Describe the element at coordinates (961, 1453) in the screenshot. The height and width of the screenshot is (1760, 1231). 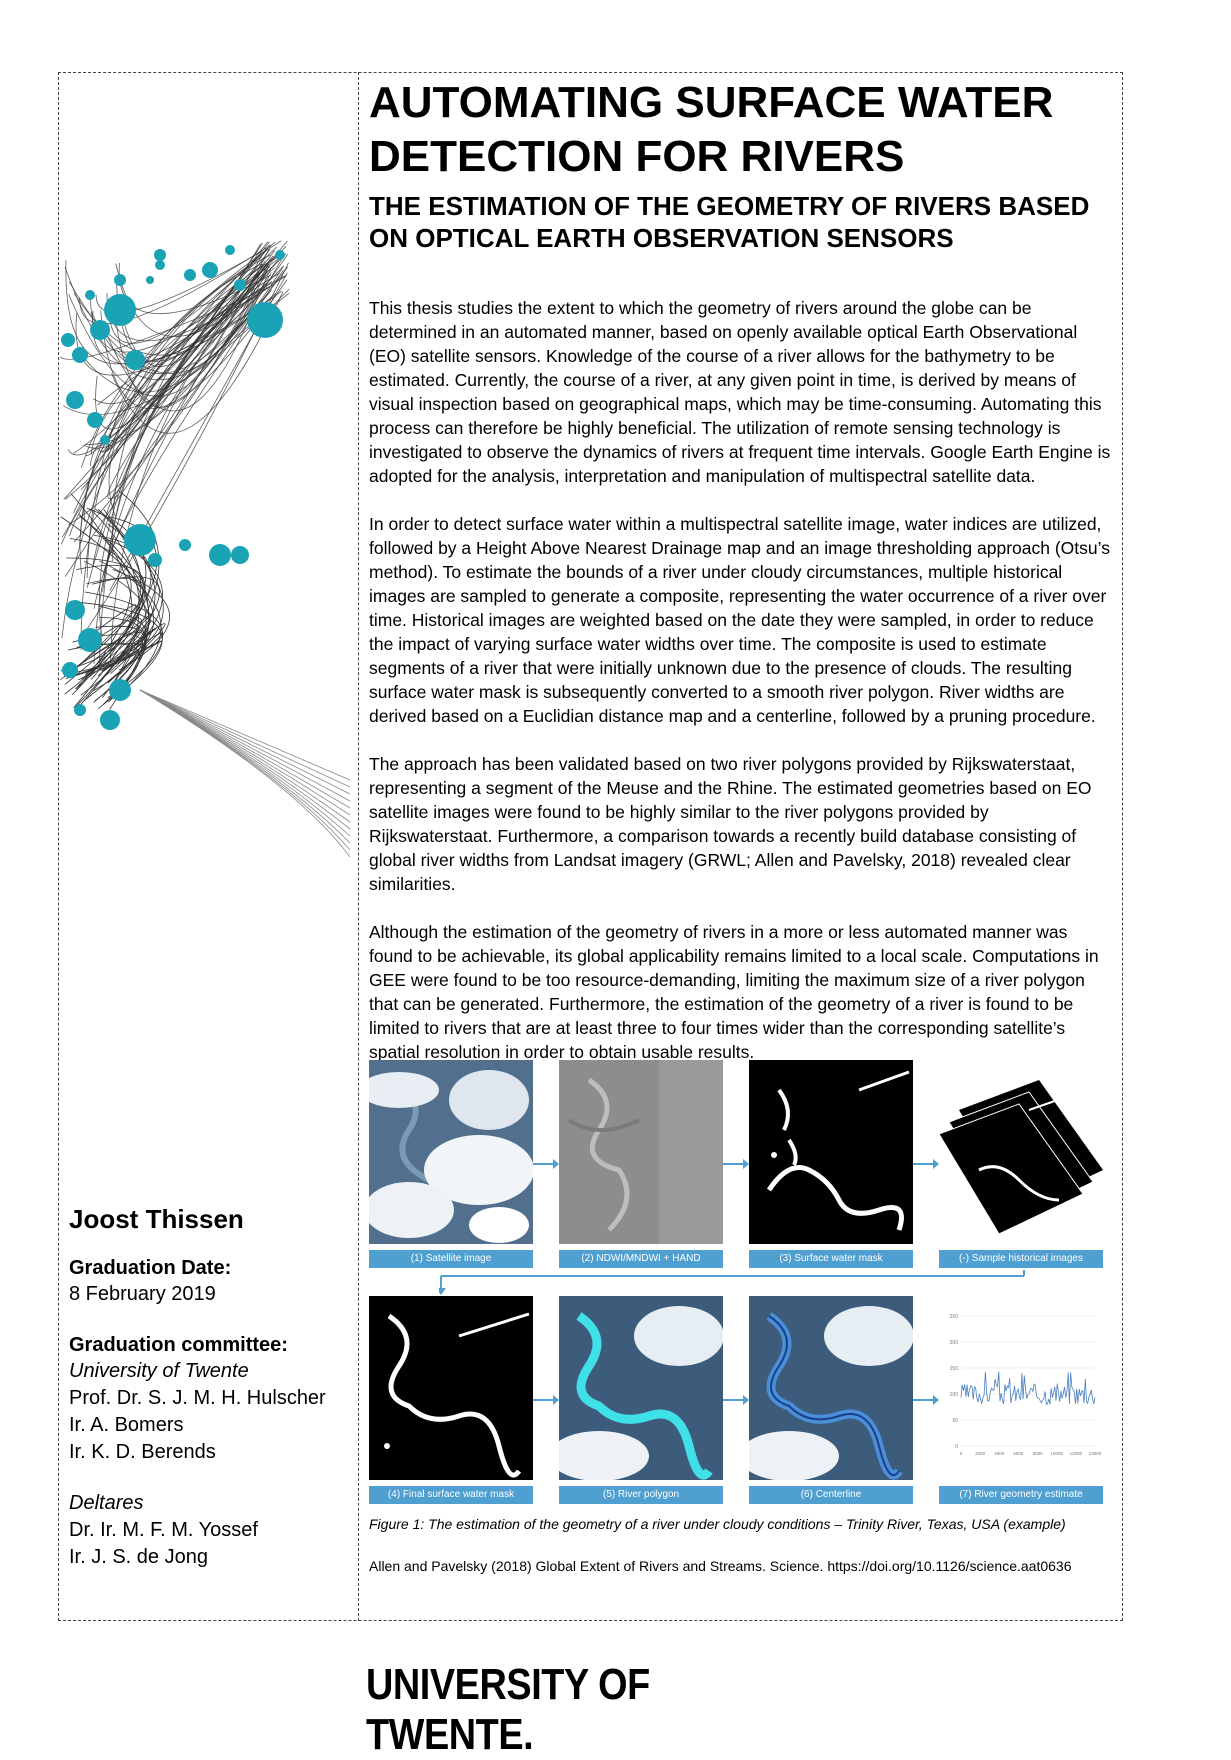
I see `plot-xtick: 0` at that location.